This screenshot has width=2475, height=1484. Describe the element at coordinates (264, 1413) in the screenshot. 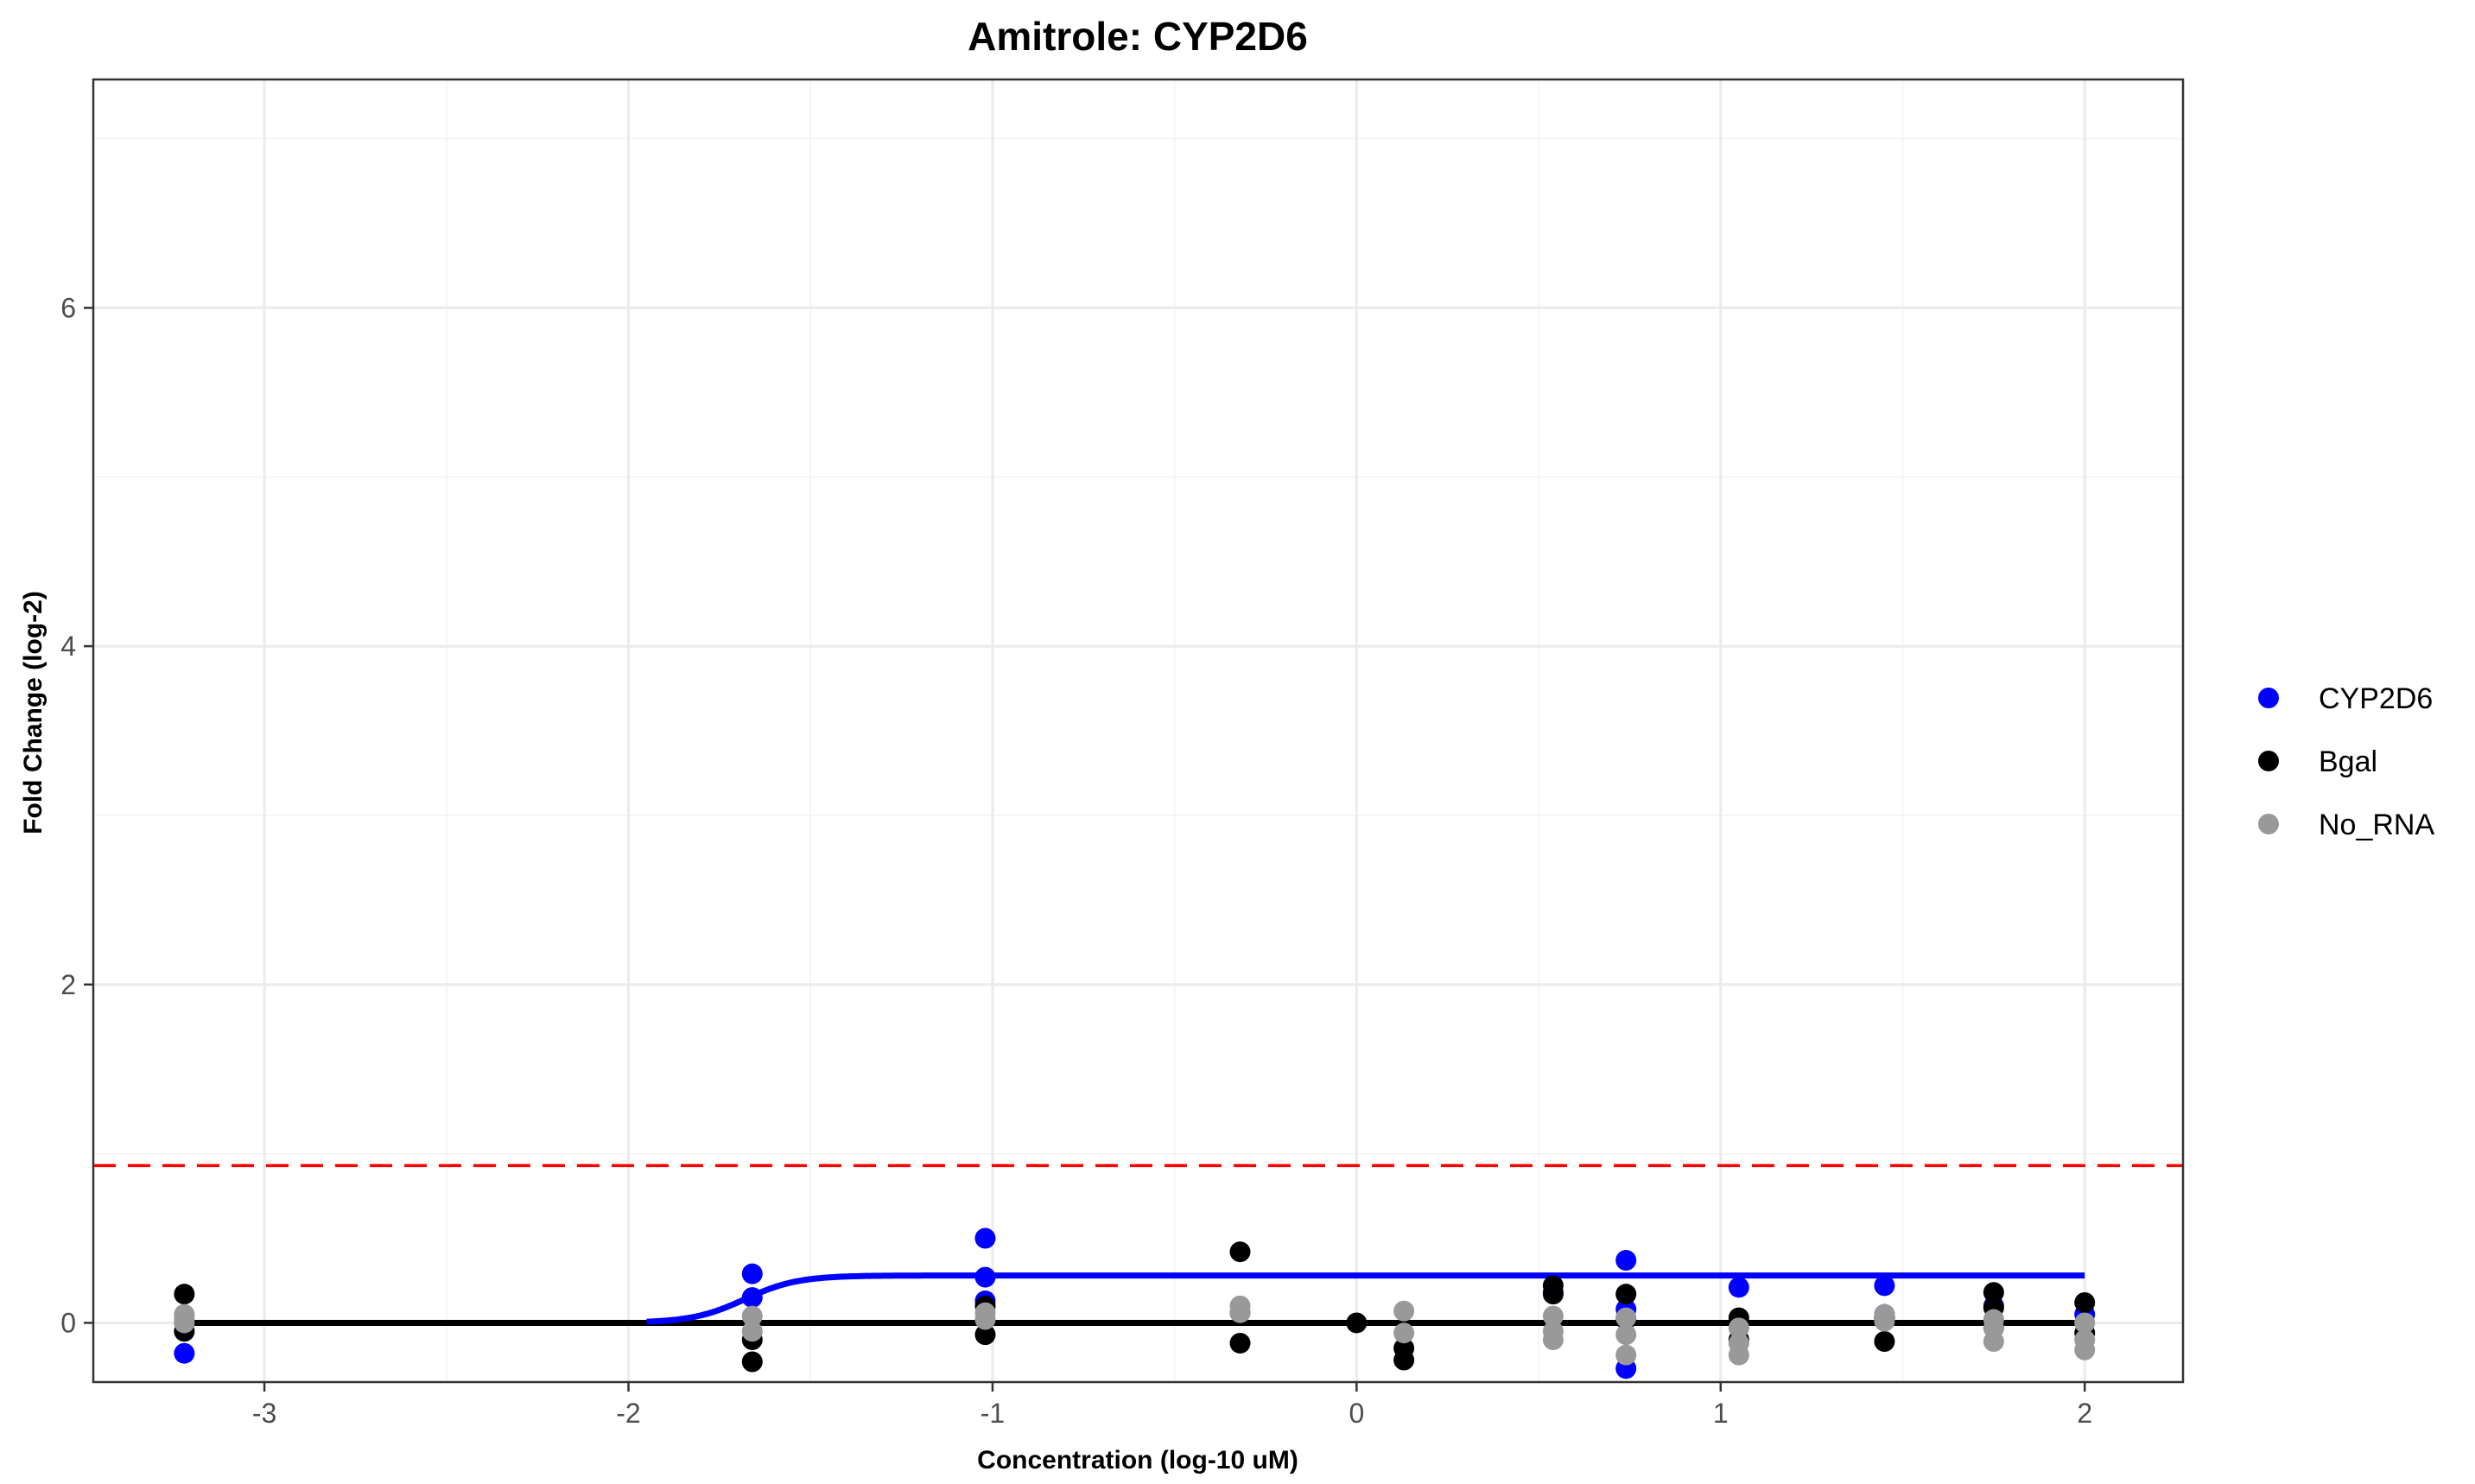

I see `x-tick-label: -3` at that location.